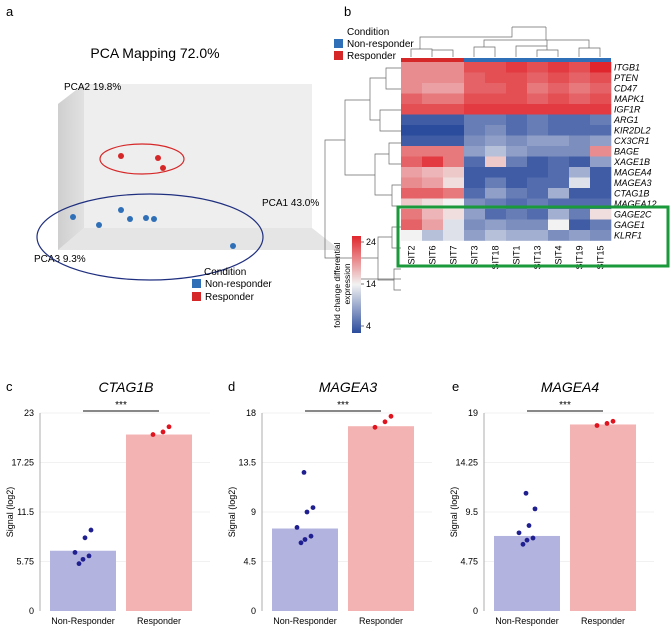 This screenshot has width=670, height=627. What do you see at coordinates (570, 387) in the screenshot?
I see `bar-chart-title: MAGEA4` at bounding box center [570, 387].